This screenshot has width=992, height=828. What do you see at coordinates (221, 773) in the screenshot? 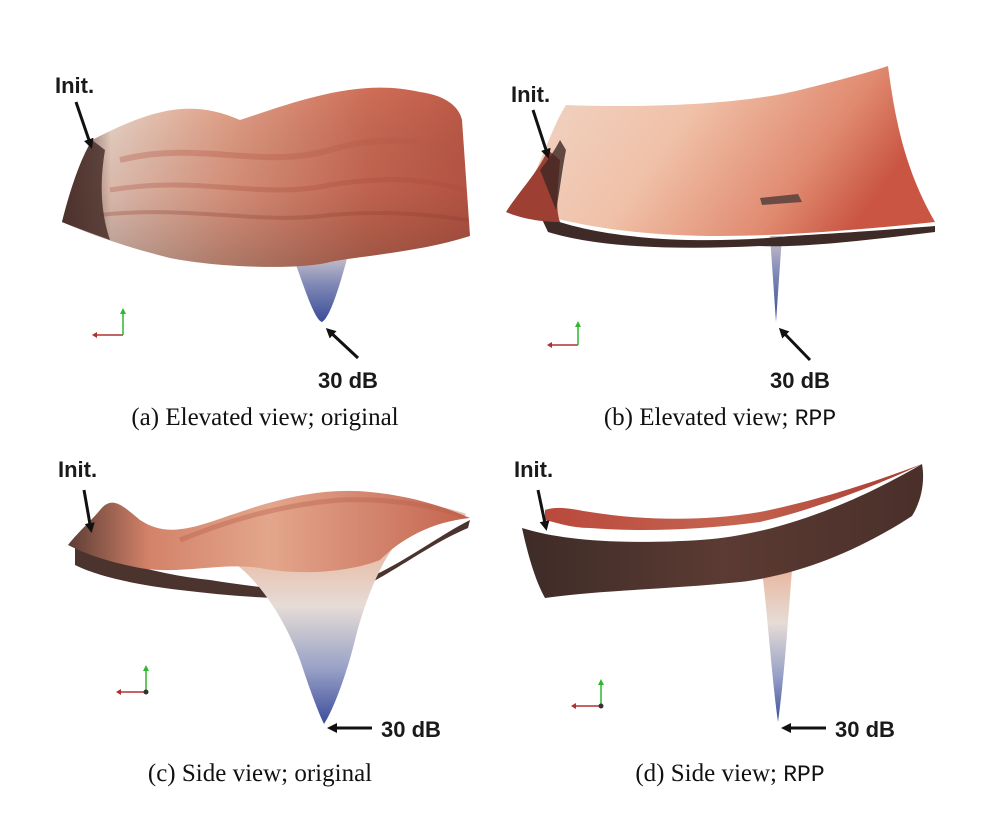
I see `panel-c-caption-prefix: (c) Side view;` at bounding box center [221, 773].